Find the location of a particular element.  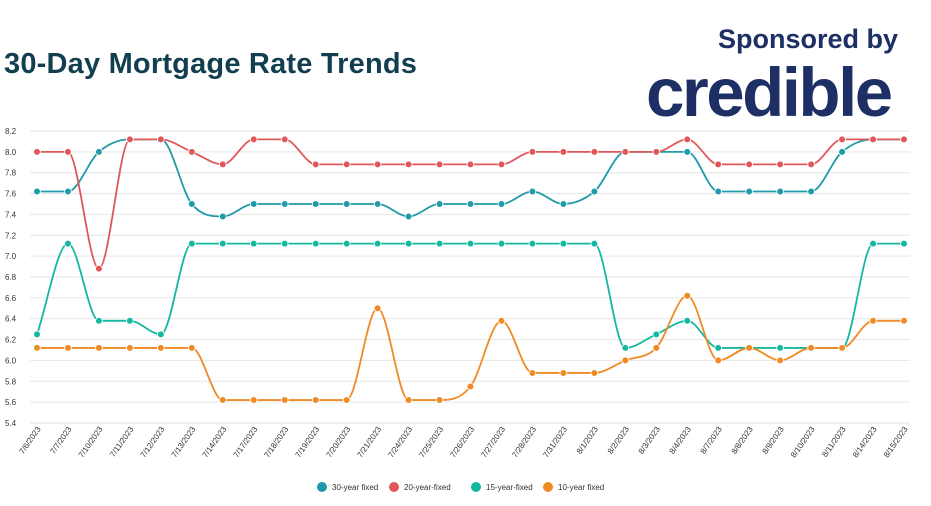

x-tick-label: 8/10/2023 is located at coordinates (803, 442).